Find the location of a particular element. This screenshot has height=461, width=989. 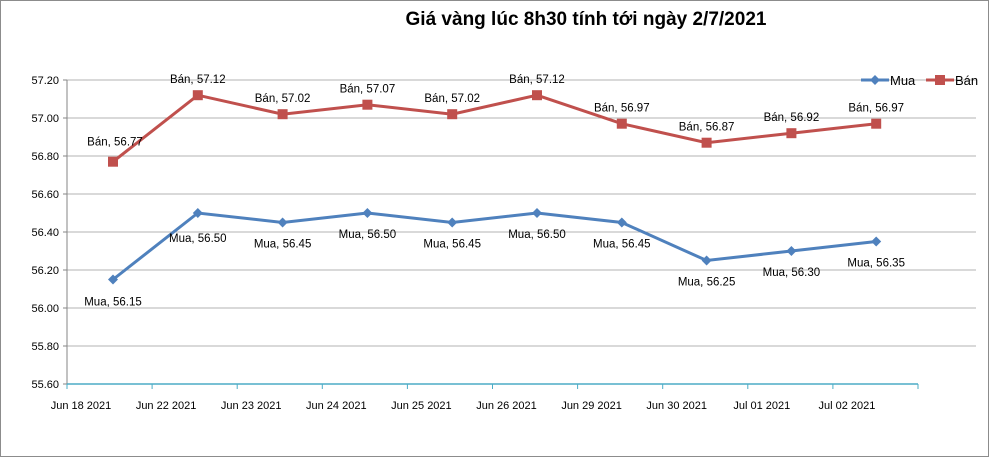

x-tick-label: Jun 30 2021 is located at coordinates (676, 406).